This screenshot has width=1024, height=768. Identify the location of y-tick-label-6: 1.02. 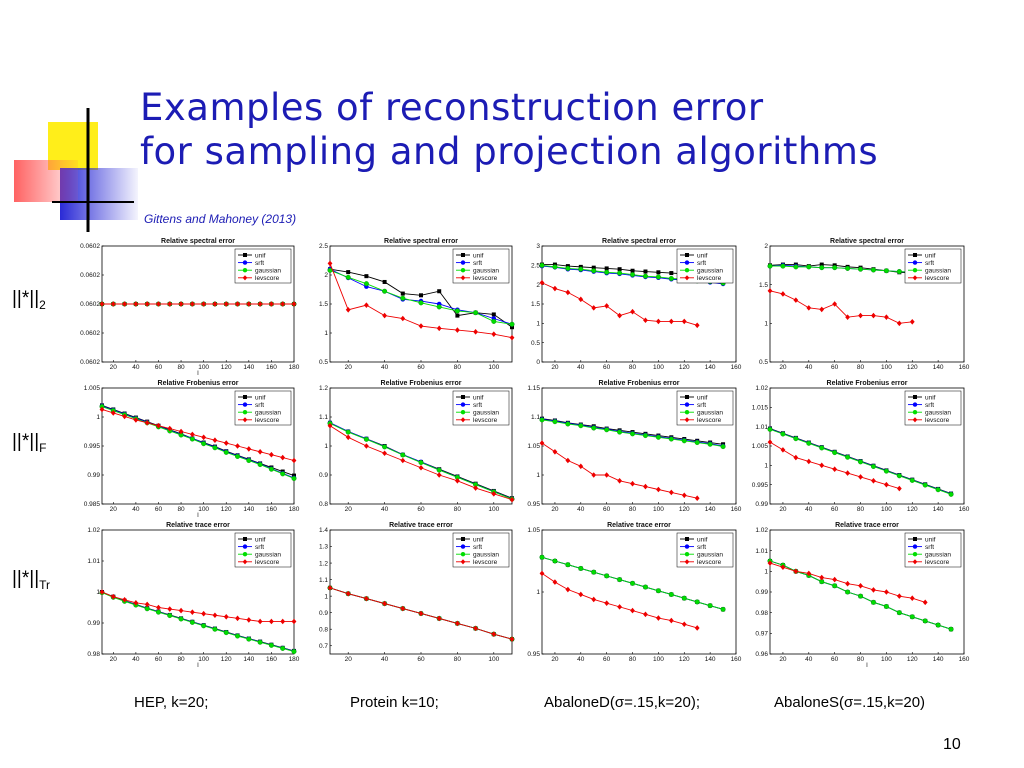
(761, 530).